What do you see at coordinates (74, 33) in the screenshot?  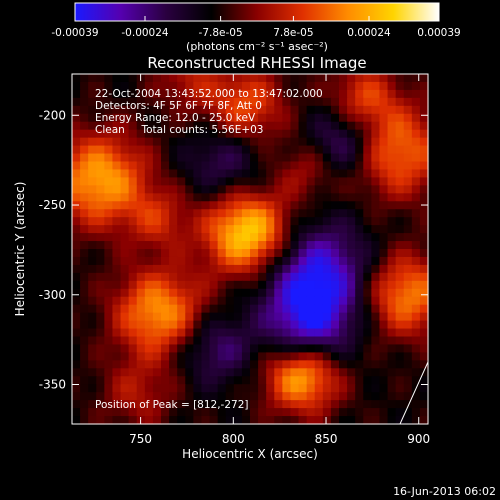 I see `colorbar-tick-label: -0.00039` at bounding box center [74, 33].